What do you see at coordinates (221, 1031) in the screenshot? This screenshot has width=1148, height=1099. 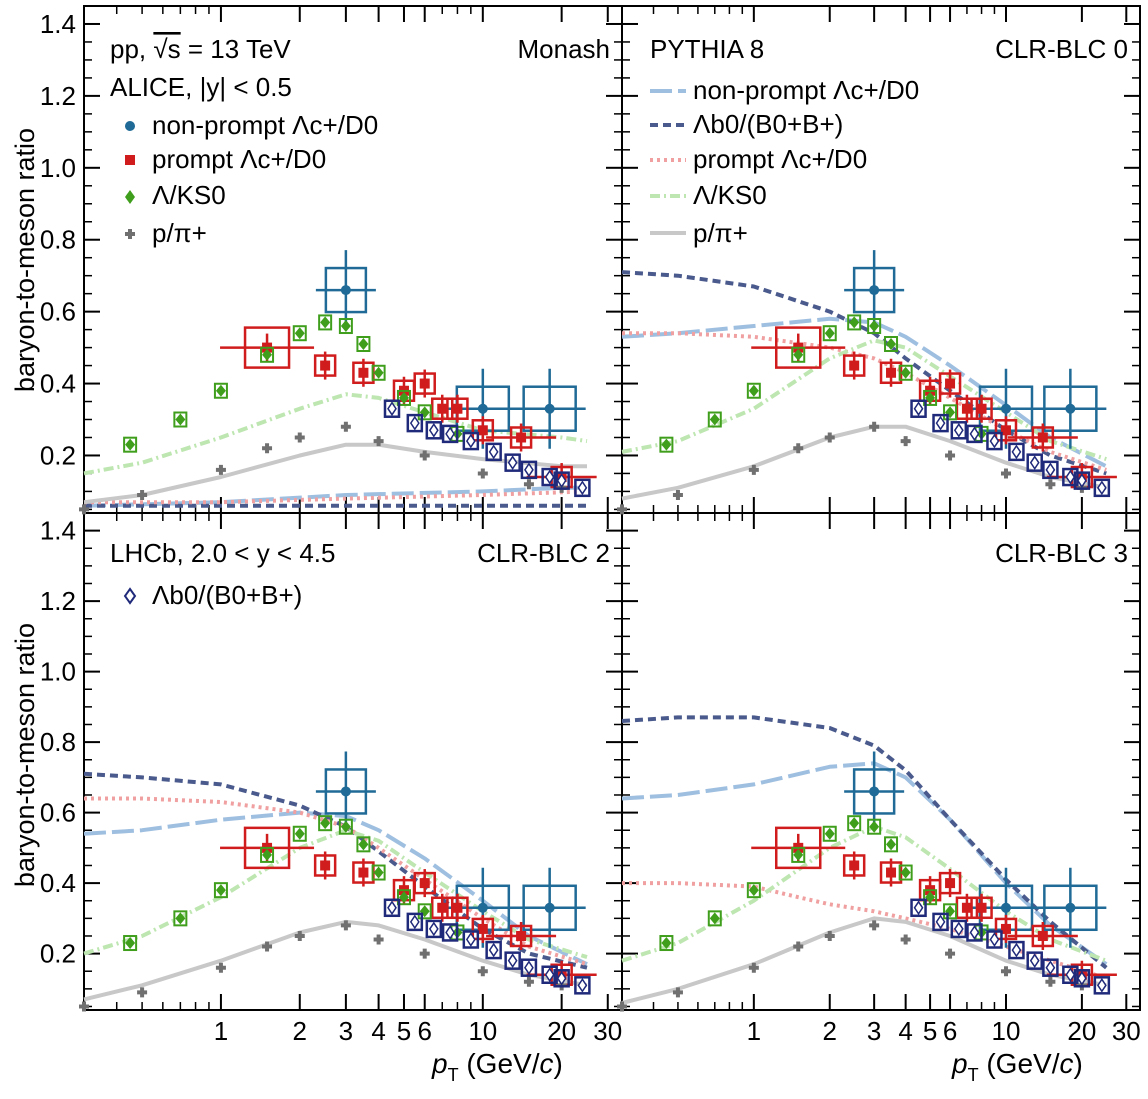 I see `x-tick-label: 1` at bounding box center [221, 1031].